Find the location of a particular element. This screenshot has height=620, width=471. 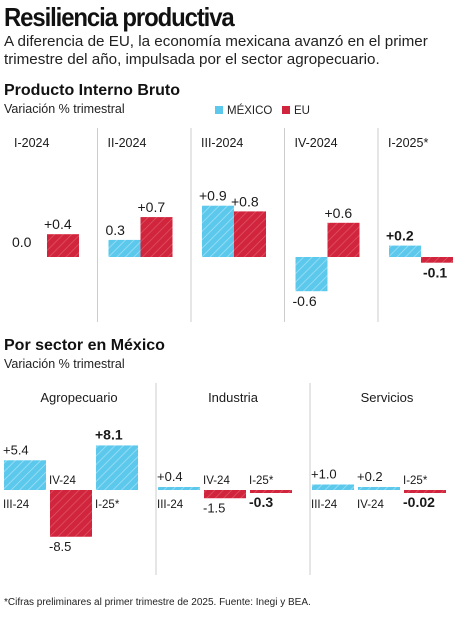

sector-data-label: +5.4 is located at coordinates (16, 449).